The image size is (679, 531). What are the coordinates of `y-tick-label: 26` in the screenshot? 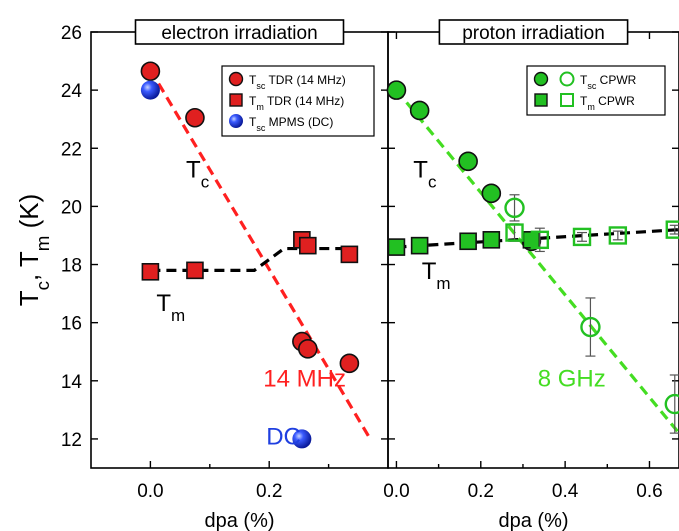 It's located at (71, 33).